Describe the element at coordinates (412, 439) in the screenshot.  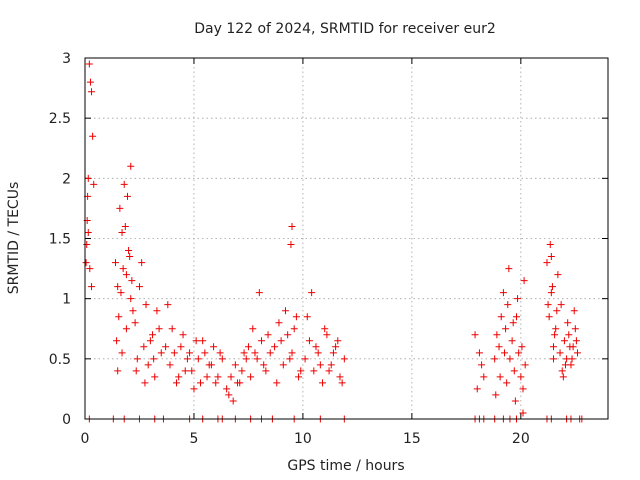
I see `x-tick-label: 15` at that location.